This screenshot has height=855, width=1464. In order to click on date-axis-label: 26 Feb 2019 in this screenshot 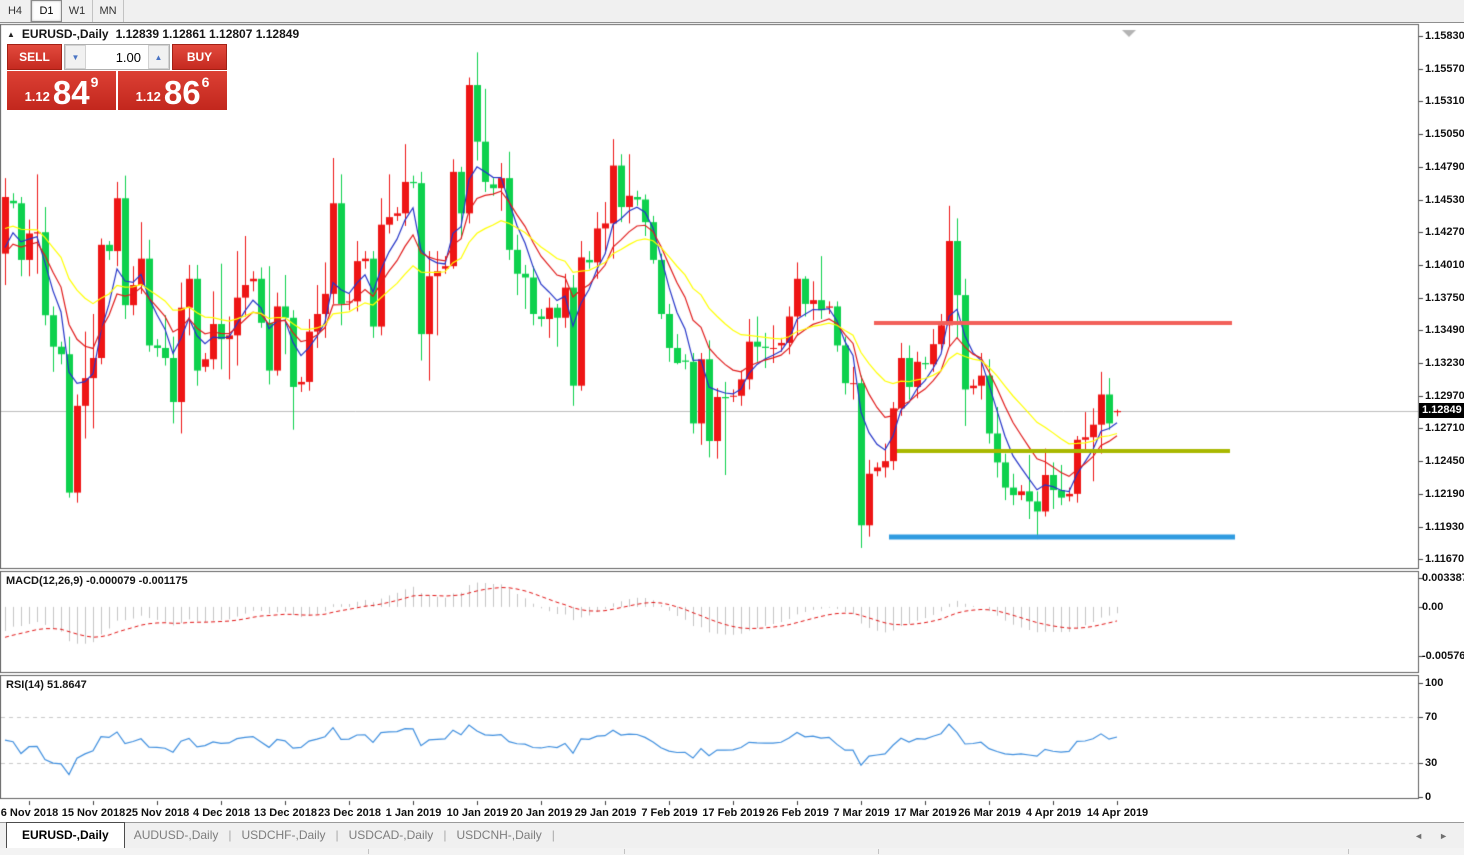, I will do `click(797, 813)`.